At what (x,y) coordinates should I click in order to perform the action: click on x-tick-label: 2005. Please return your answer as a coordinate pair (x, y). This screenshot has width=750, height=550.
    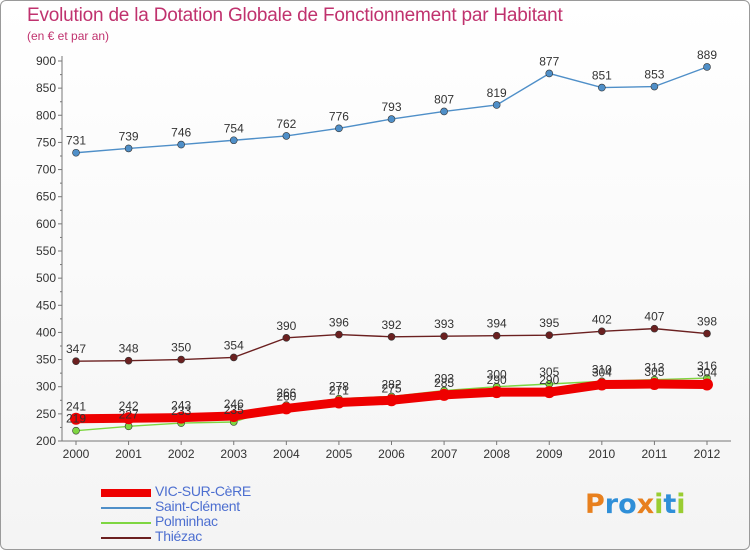
    Looking at the image, I should click on (339, 454).